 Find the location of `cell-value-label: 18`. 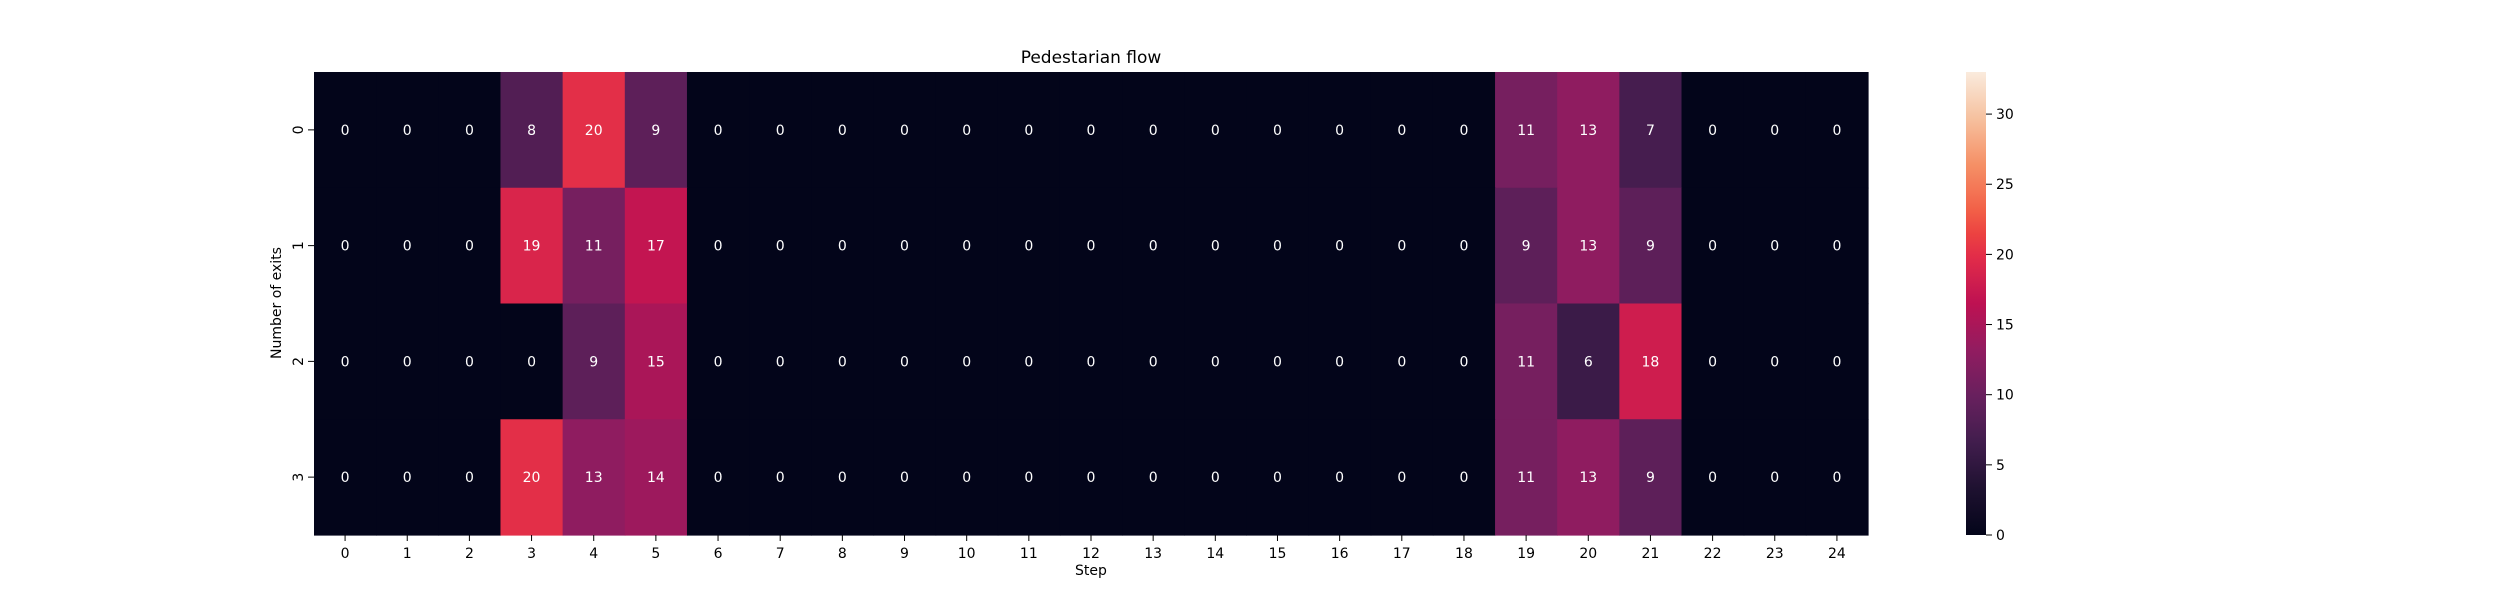

cell-value-label: 18 is located at coordinates (1651, 362).